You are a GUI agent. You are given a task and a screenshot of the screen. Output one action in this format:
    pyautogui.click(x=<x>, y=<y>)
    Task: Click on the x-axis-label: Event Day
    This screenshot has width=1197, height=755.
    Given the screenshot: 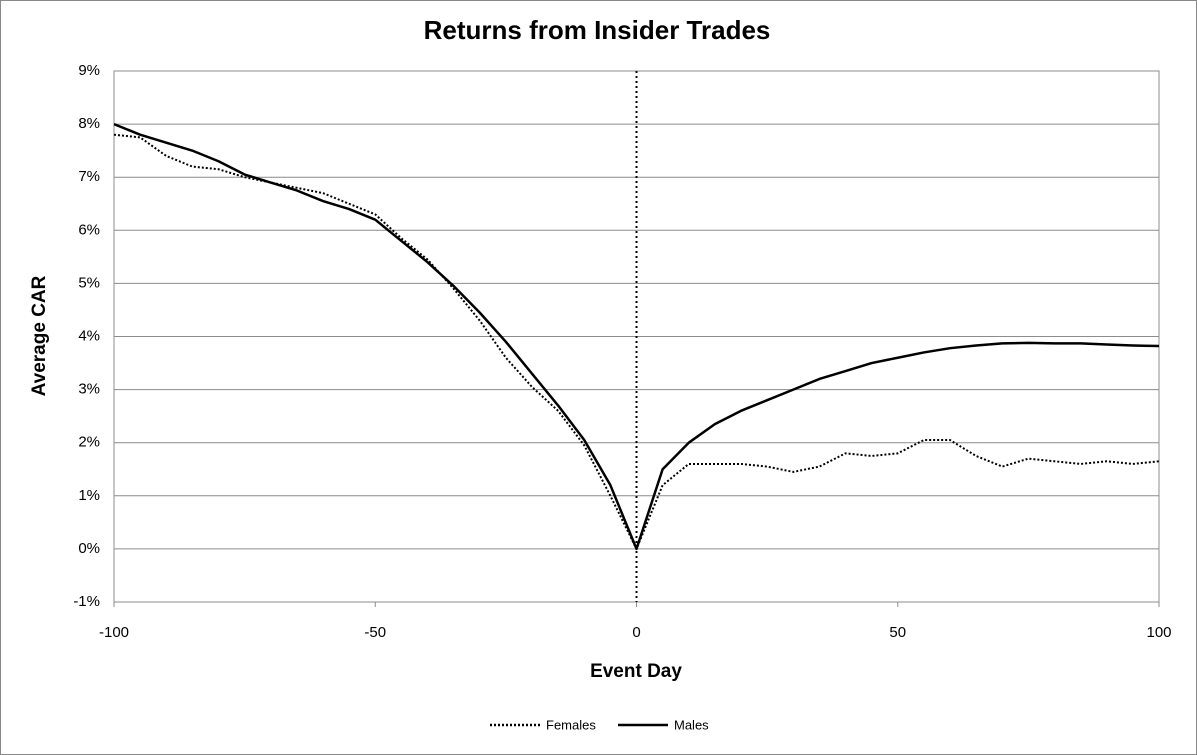 What is the action you would take?
    pyautogui.click(x=636, y=671)
    